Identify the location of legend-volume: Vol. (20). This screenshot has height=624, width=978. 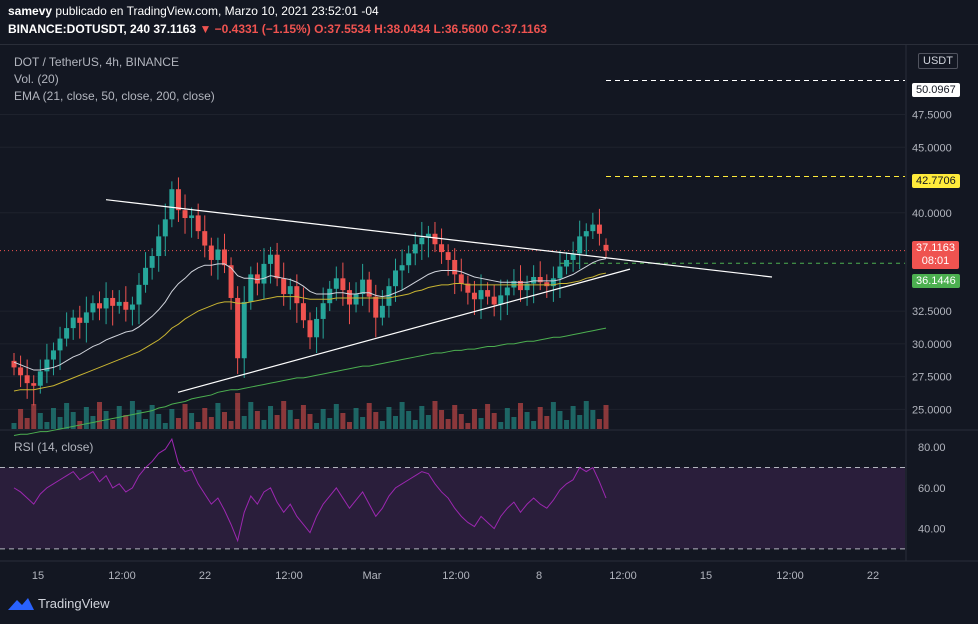
(36, 79).